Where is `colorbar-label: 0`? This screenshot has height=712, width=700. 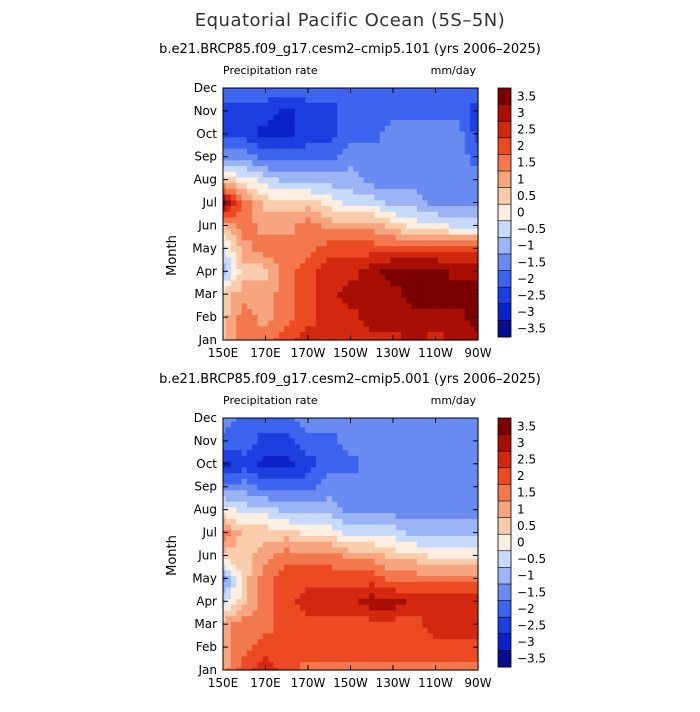
colorbar-label: 0 is located at coordinates (521, 543).